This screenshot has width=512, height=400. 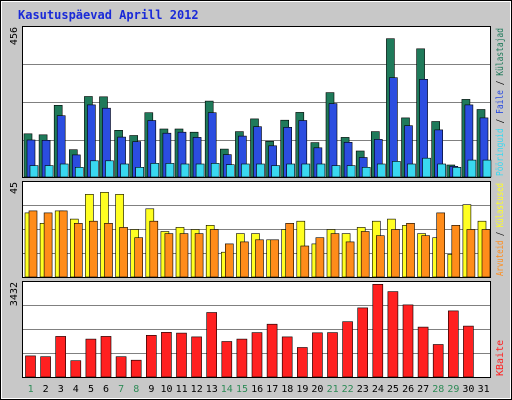 I want to click on x-tick-label-day-23: 23, so click(x=363, y=389).